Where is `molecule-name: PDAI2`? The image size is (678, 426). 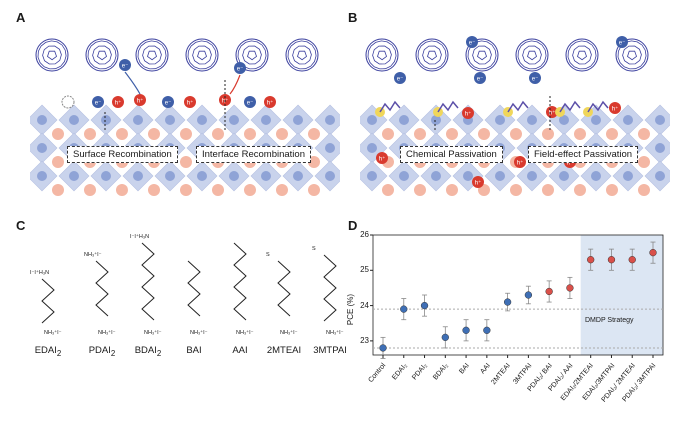 molecule-name: PDAI2 is located at coordinates (102, 351).